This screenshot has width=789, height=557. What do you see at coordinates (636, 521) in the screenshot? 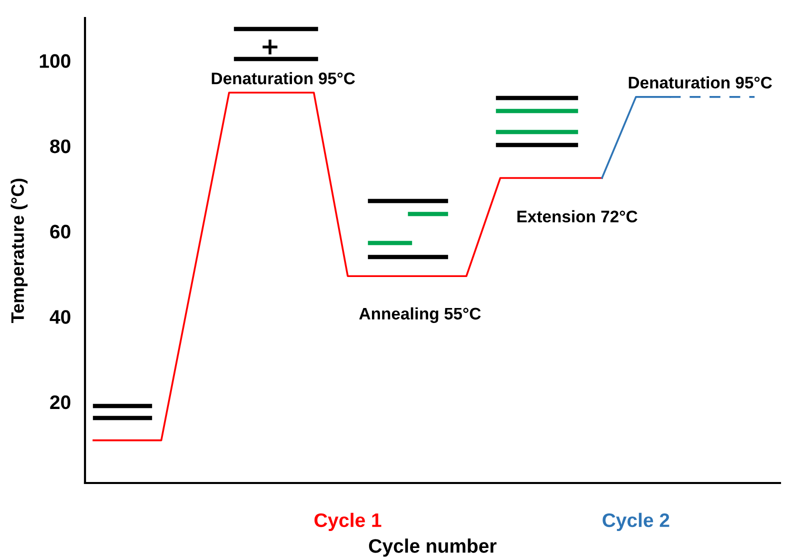
I see `text: Cycle 2` at bounding box center [636, 521].